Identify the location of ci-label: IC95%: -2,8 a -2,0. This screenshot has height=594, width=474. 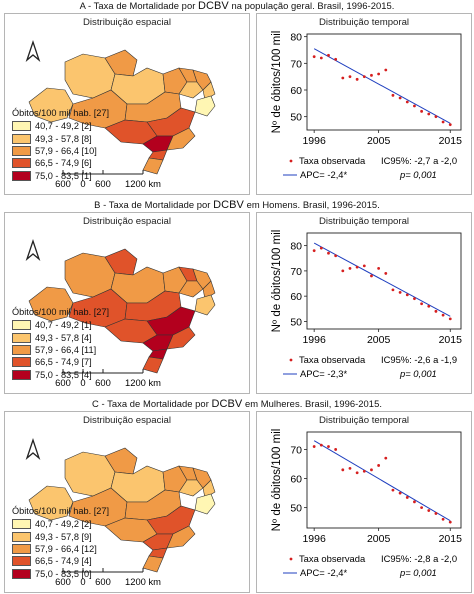
(419, 558).